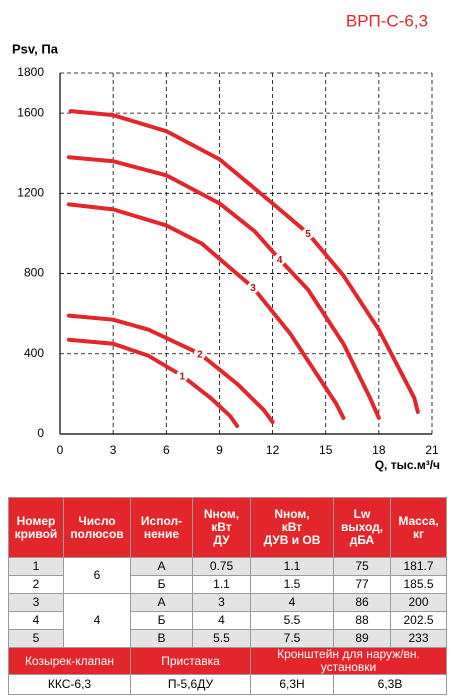 The image size is (451, 700). I want to click on table-cell: 6,3В, so click(390, 684).